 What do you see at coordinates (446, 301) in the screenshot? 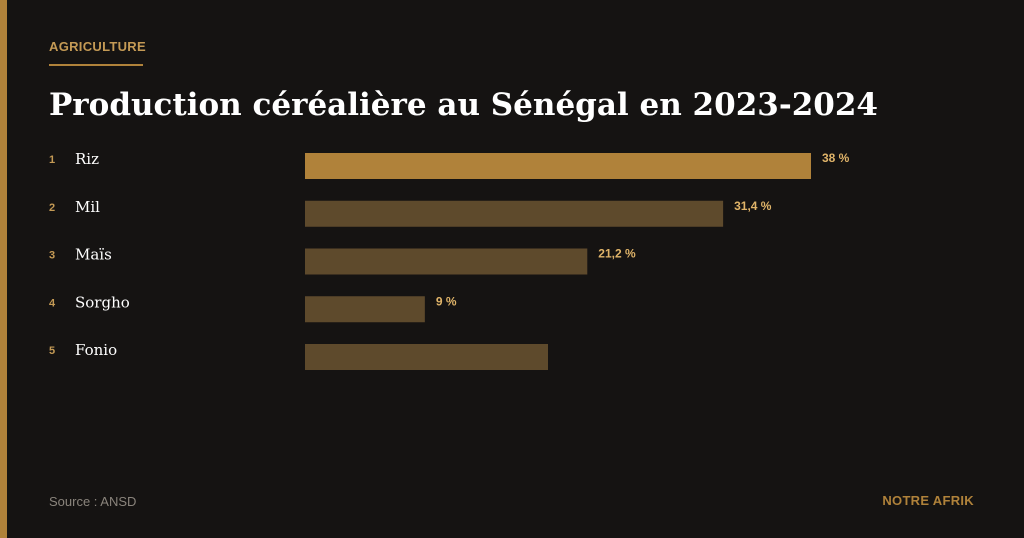
I see `value-label: 9 %` at bounding box center [446, 301].